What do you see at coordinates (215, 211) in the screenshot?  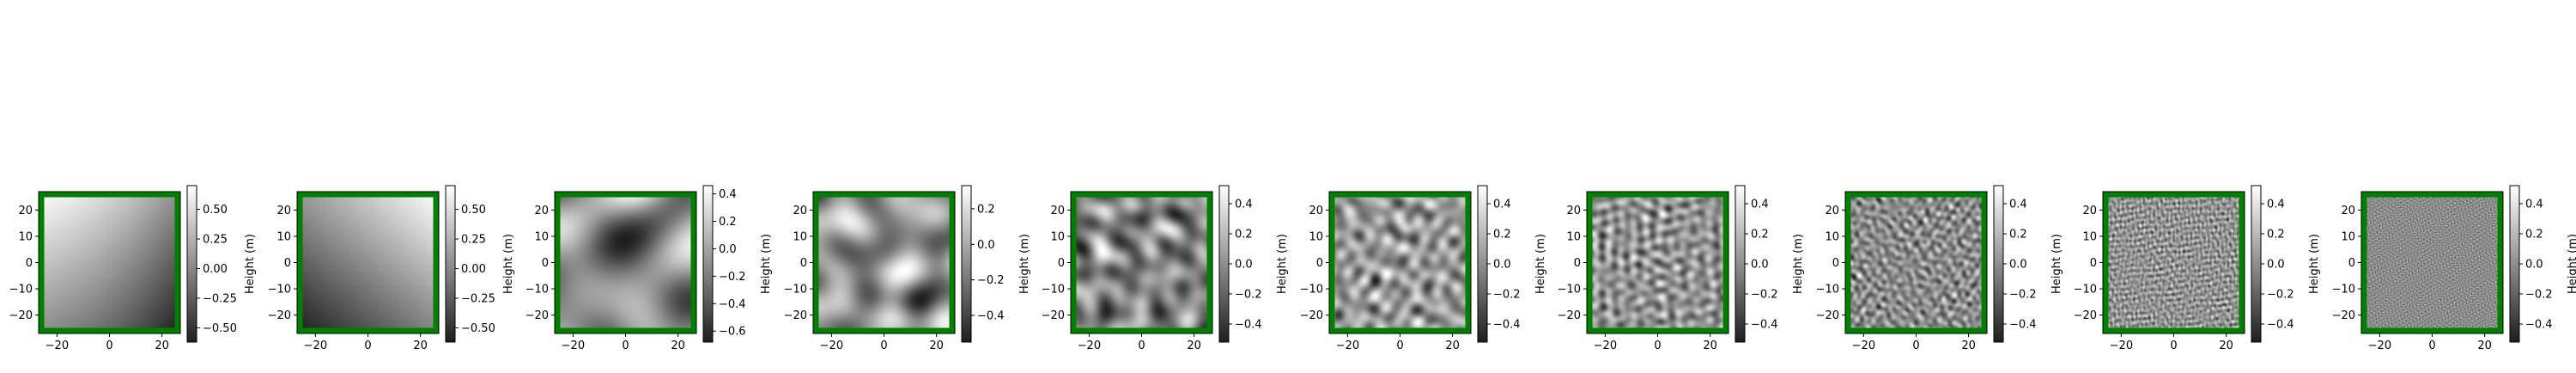 I see `colorbar-tick-label: 0.50` at bounding box center [215, 211].